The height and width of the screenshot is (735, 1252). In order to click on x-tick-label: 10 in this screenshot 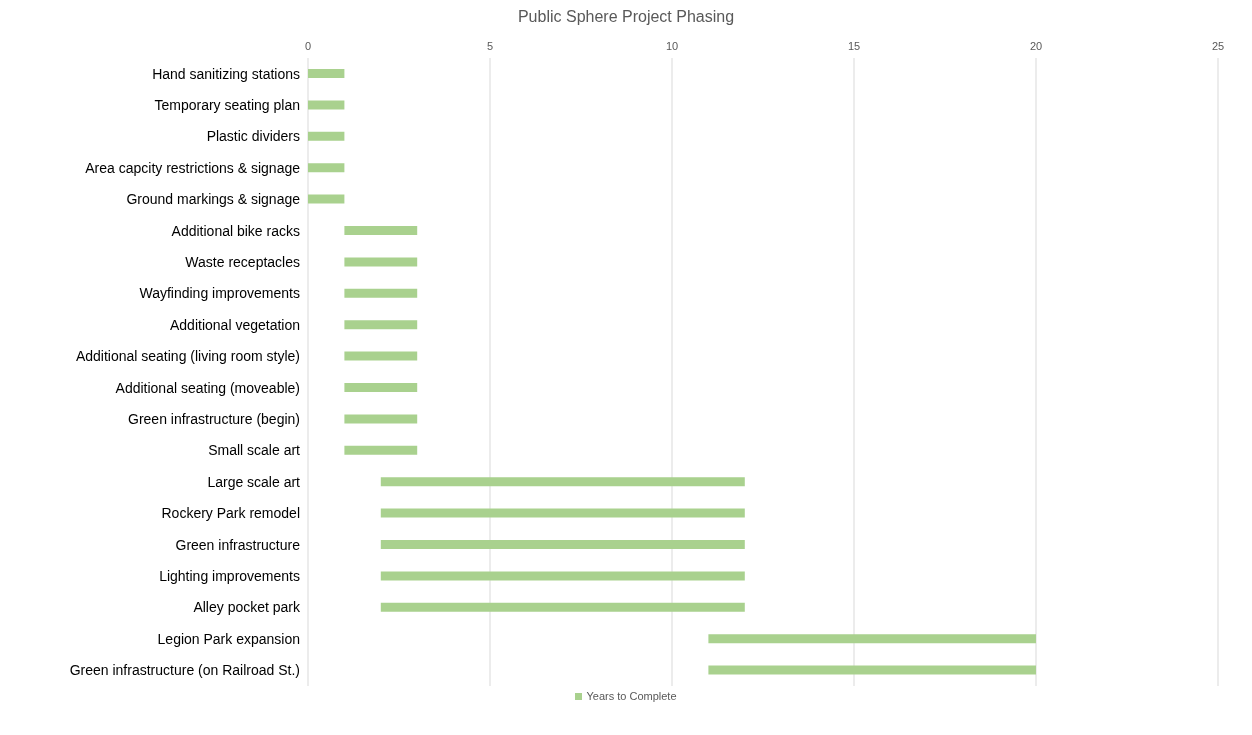, I will do `click(672, 46)`.